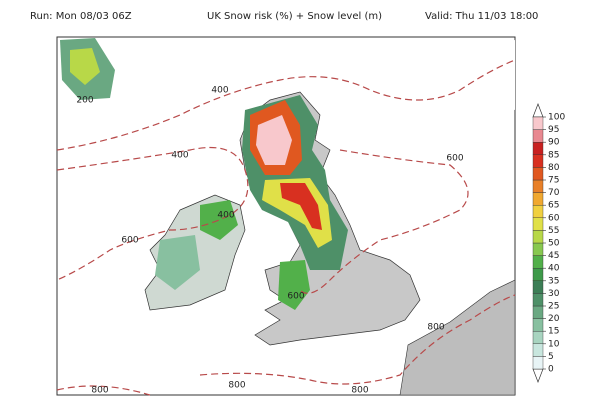 The image size is (594, 402). Describe the element at coordinates (554, 244) in the screenshot. I see `colorbar-tick-label: 50` at that location.